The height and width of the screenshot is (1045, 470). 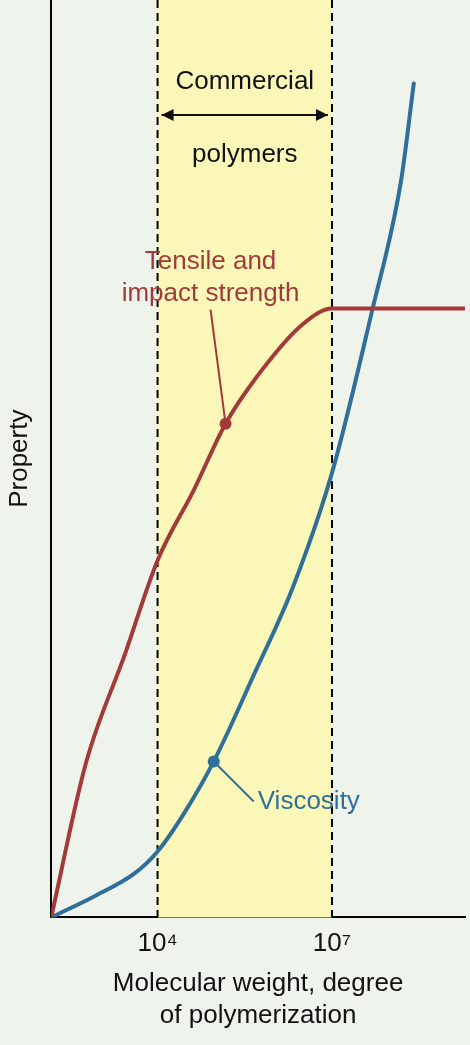 What do you see at coordinates (245, 117) in the screenshot?
I see `text: Commercial polymers` at bounding box center [245, 117].